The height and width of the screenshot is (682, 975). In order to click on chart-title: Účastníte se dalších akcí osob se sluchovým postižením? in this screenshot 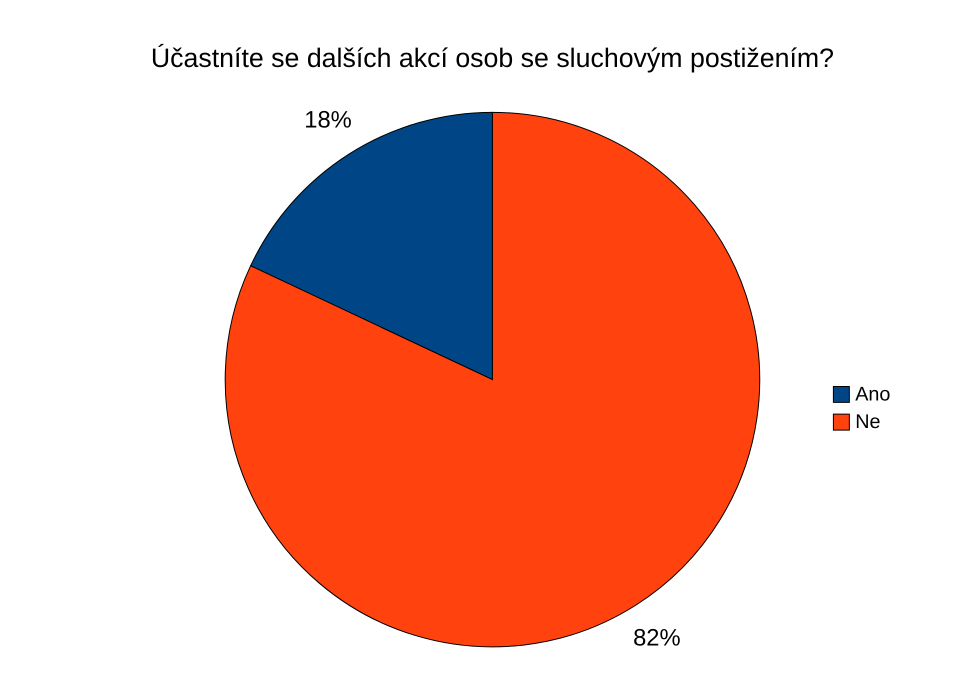, I will do `click(492, 57)`.